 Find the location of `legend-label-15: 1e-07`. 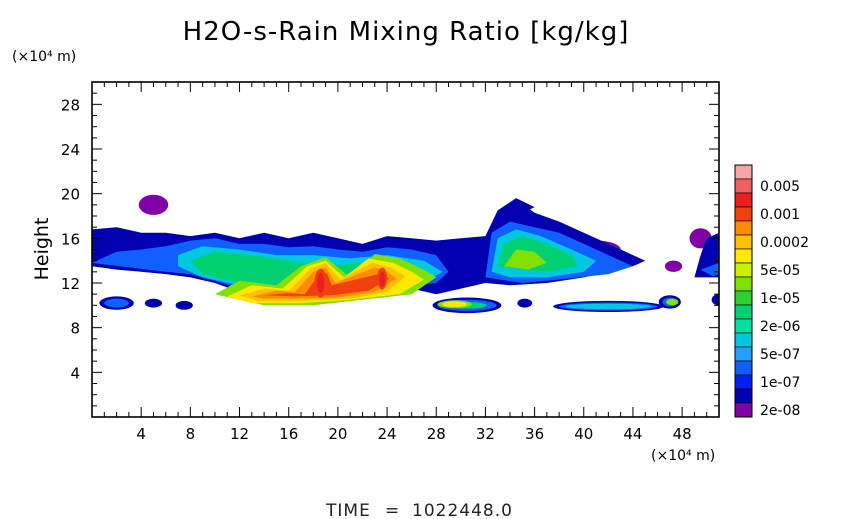

legend-label-15: 1e-07 is located at coordinates (780, 383).